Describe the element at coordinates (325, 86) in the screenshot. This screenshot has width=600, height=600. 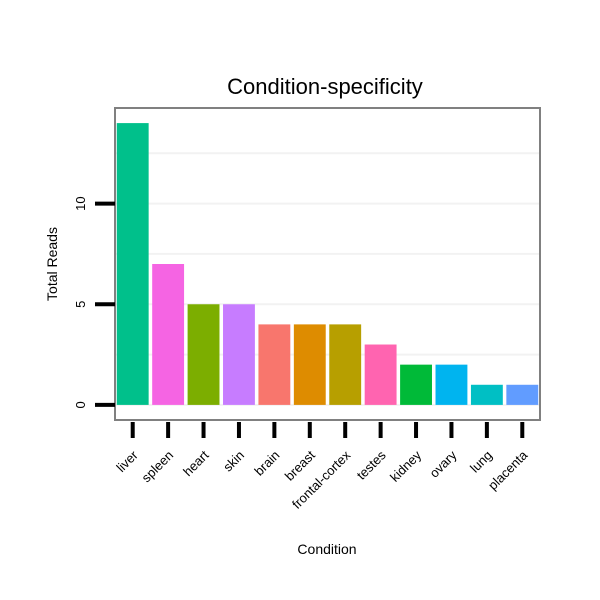
I see `chart-title: Condition-specificity` at that location.